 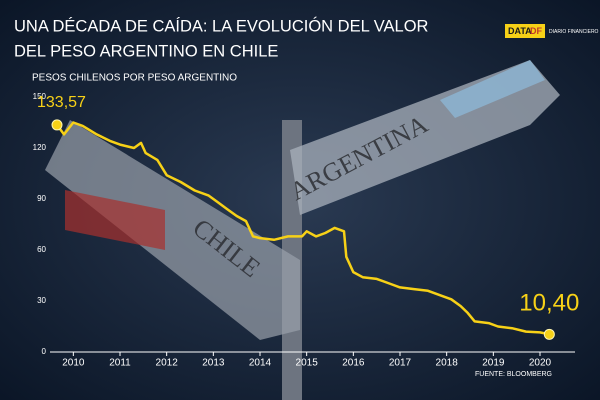 I want to click on x-tick-label: 2015, so click(x=307, y=363).